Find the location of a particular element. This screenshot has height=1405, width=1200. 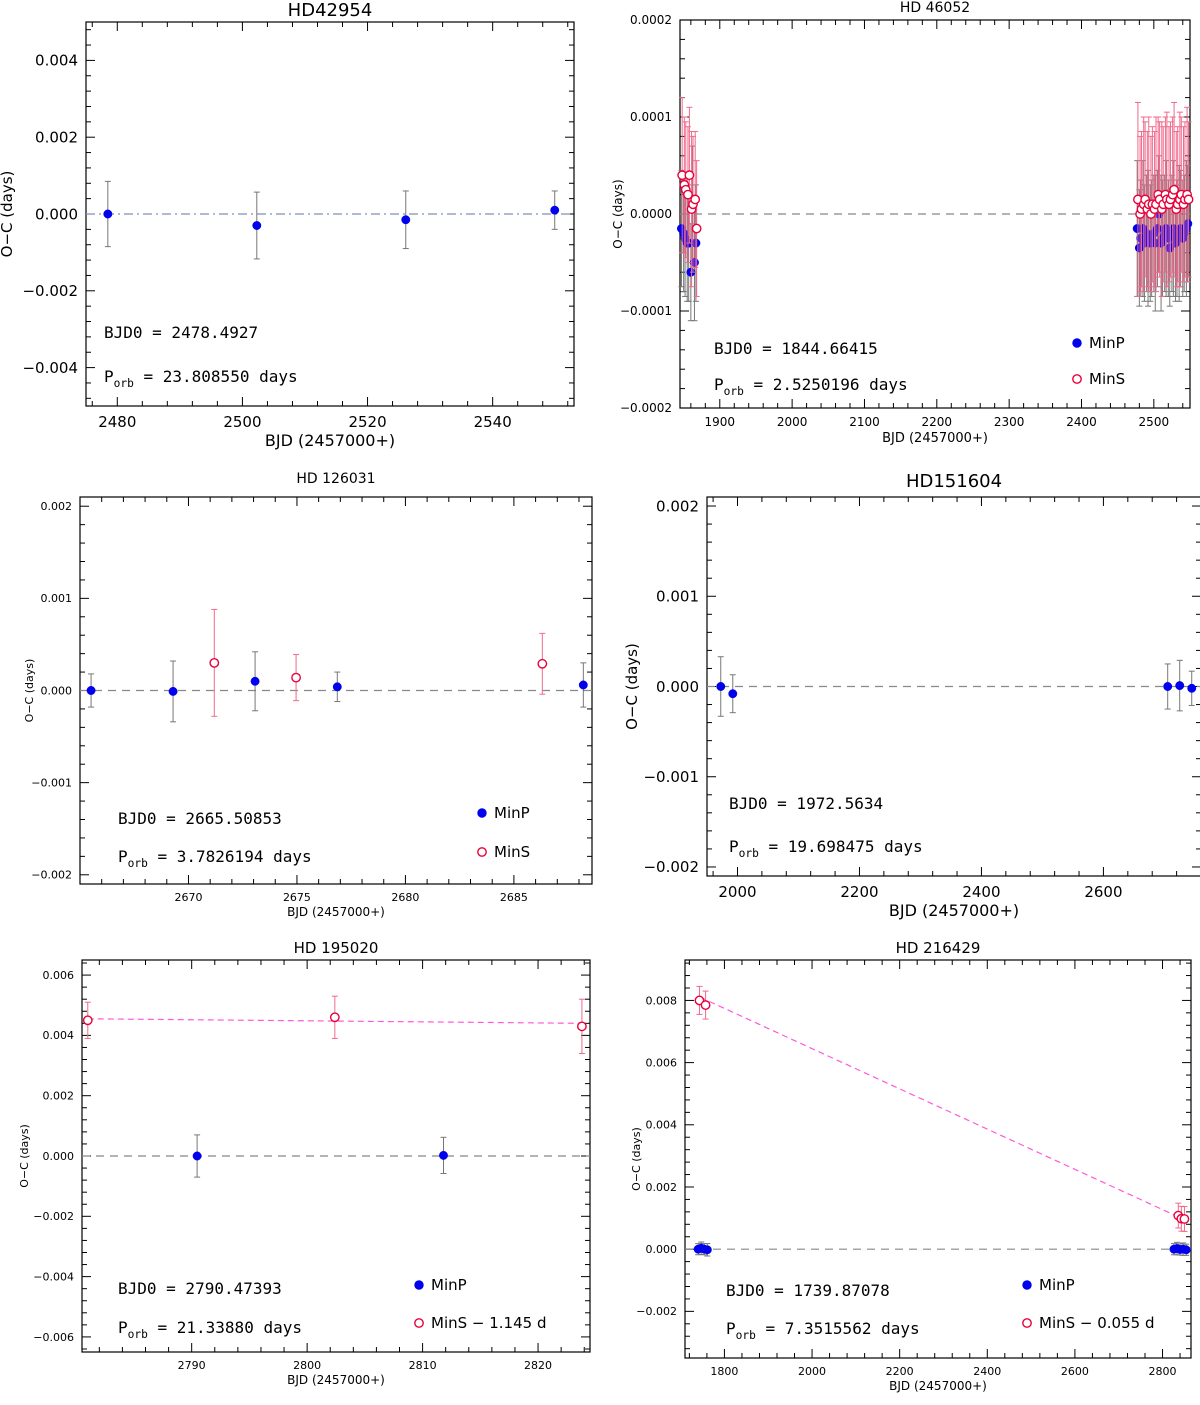

plot-frame is located at coordinates (938, 1159).